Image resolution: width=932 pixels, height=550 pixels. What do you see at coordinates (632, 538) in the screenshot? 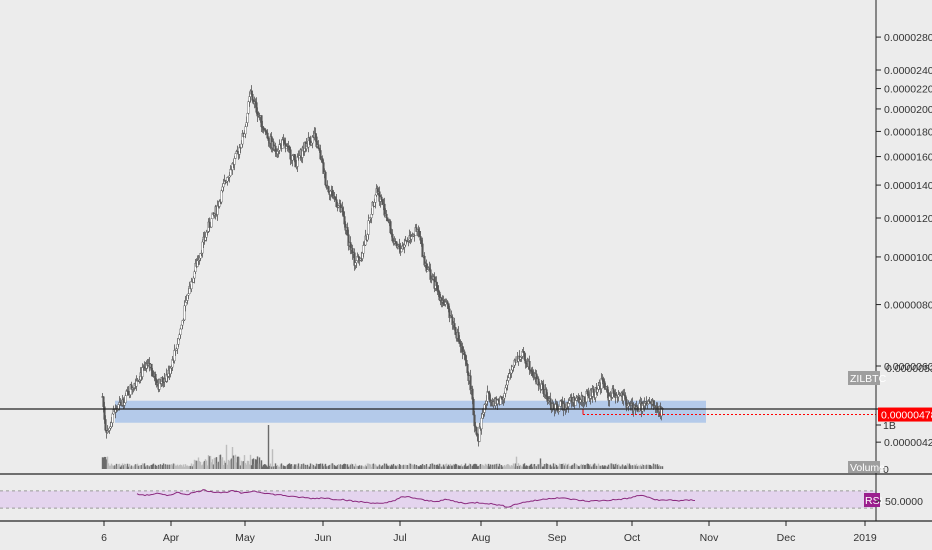
I see `time-tick-label: Oct` at bounding box center [632, 538].